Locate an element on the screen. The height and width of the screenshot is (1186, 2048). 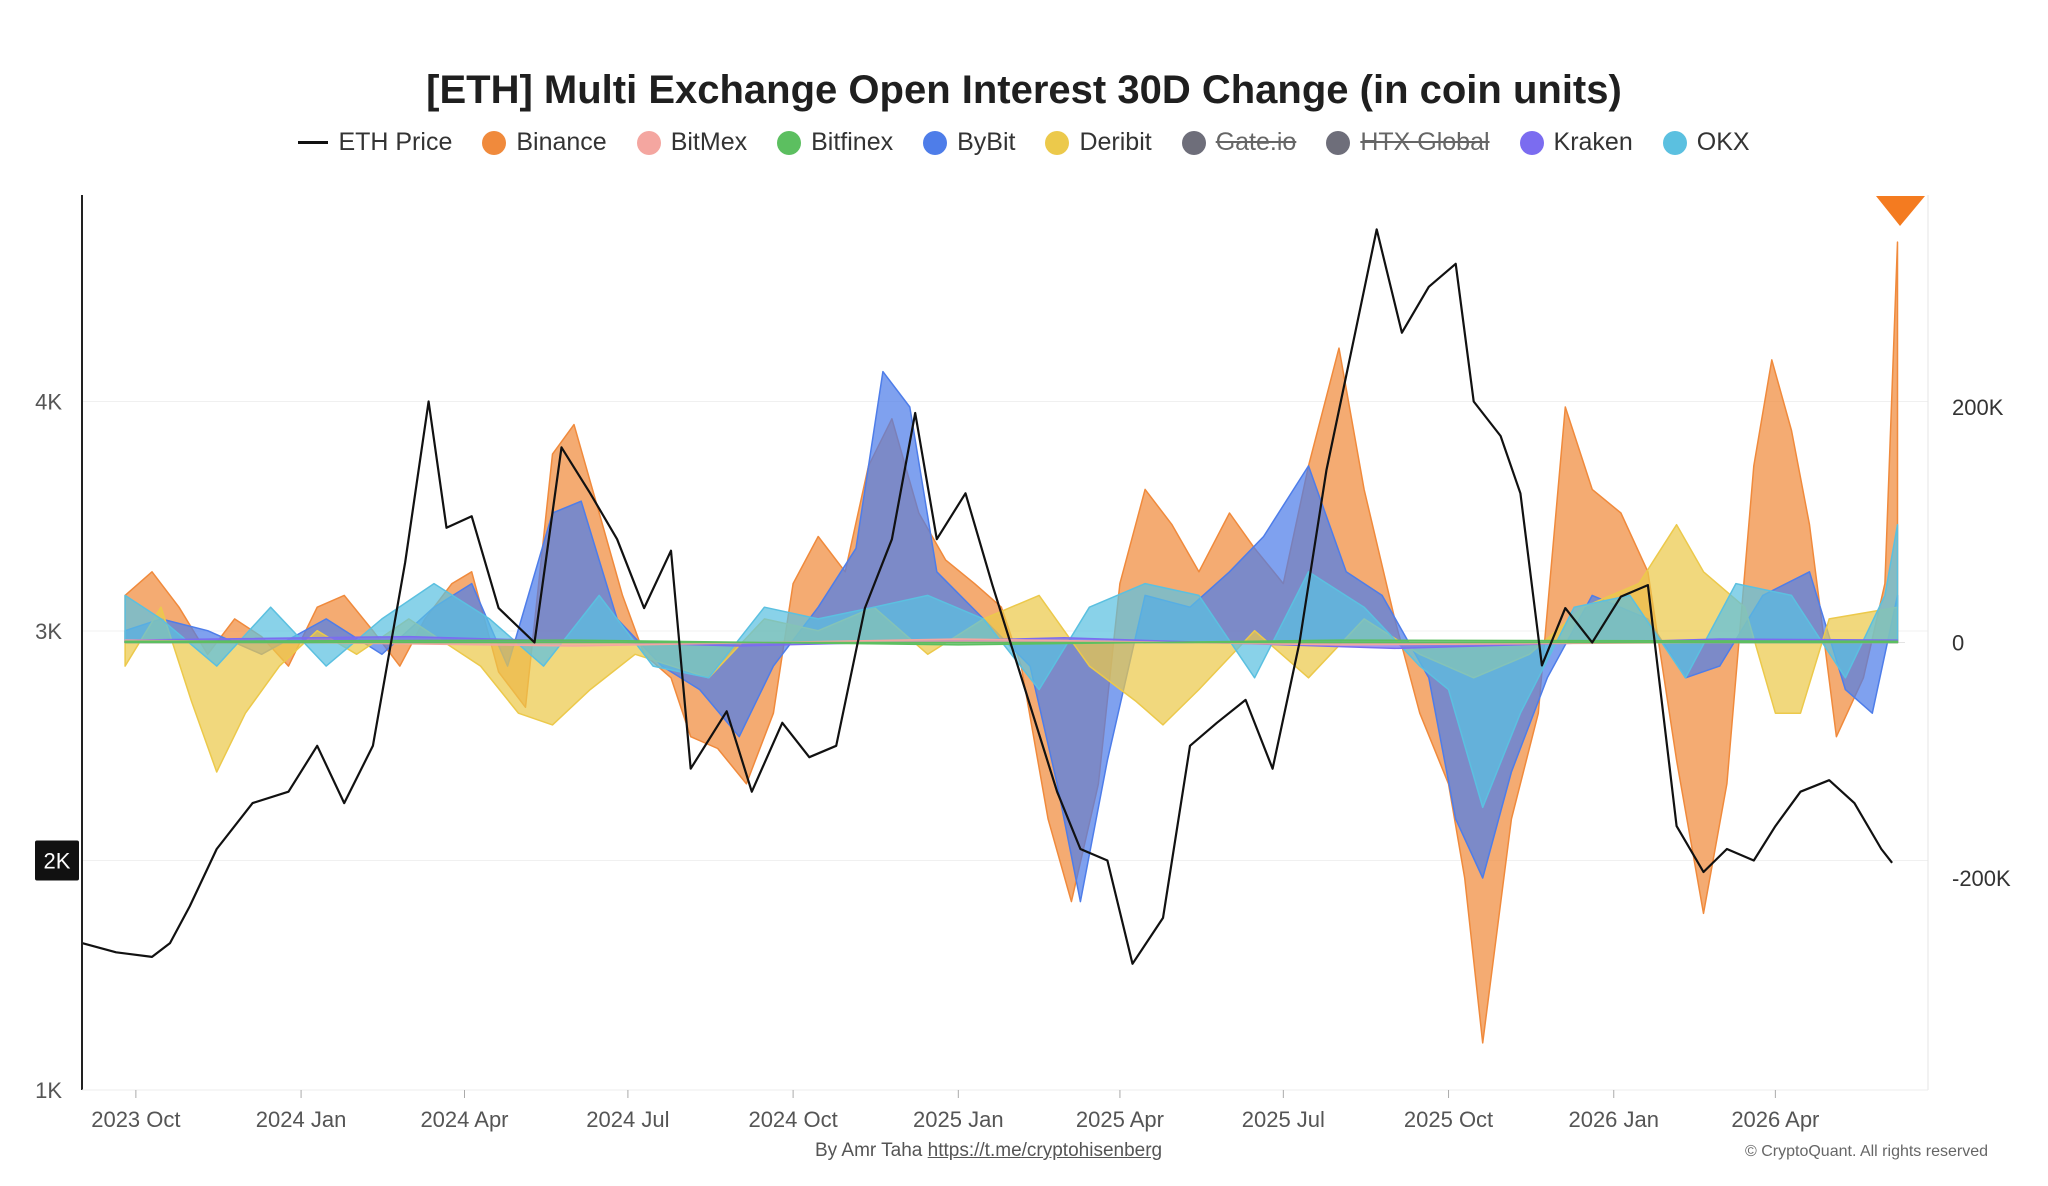
x-tick-label: 2025 Jul is located at coordinates (1283, 1119).